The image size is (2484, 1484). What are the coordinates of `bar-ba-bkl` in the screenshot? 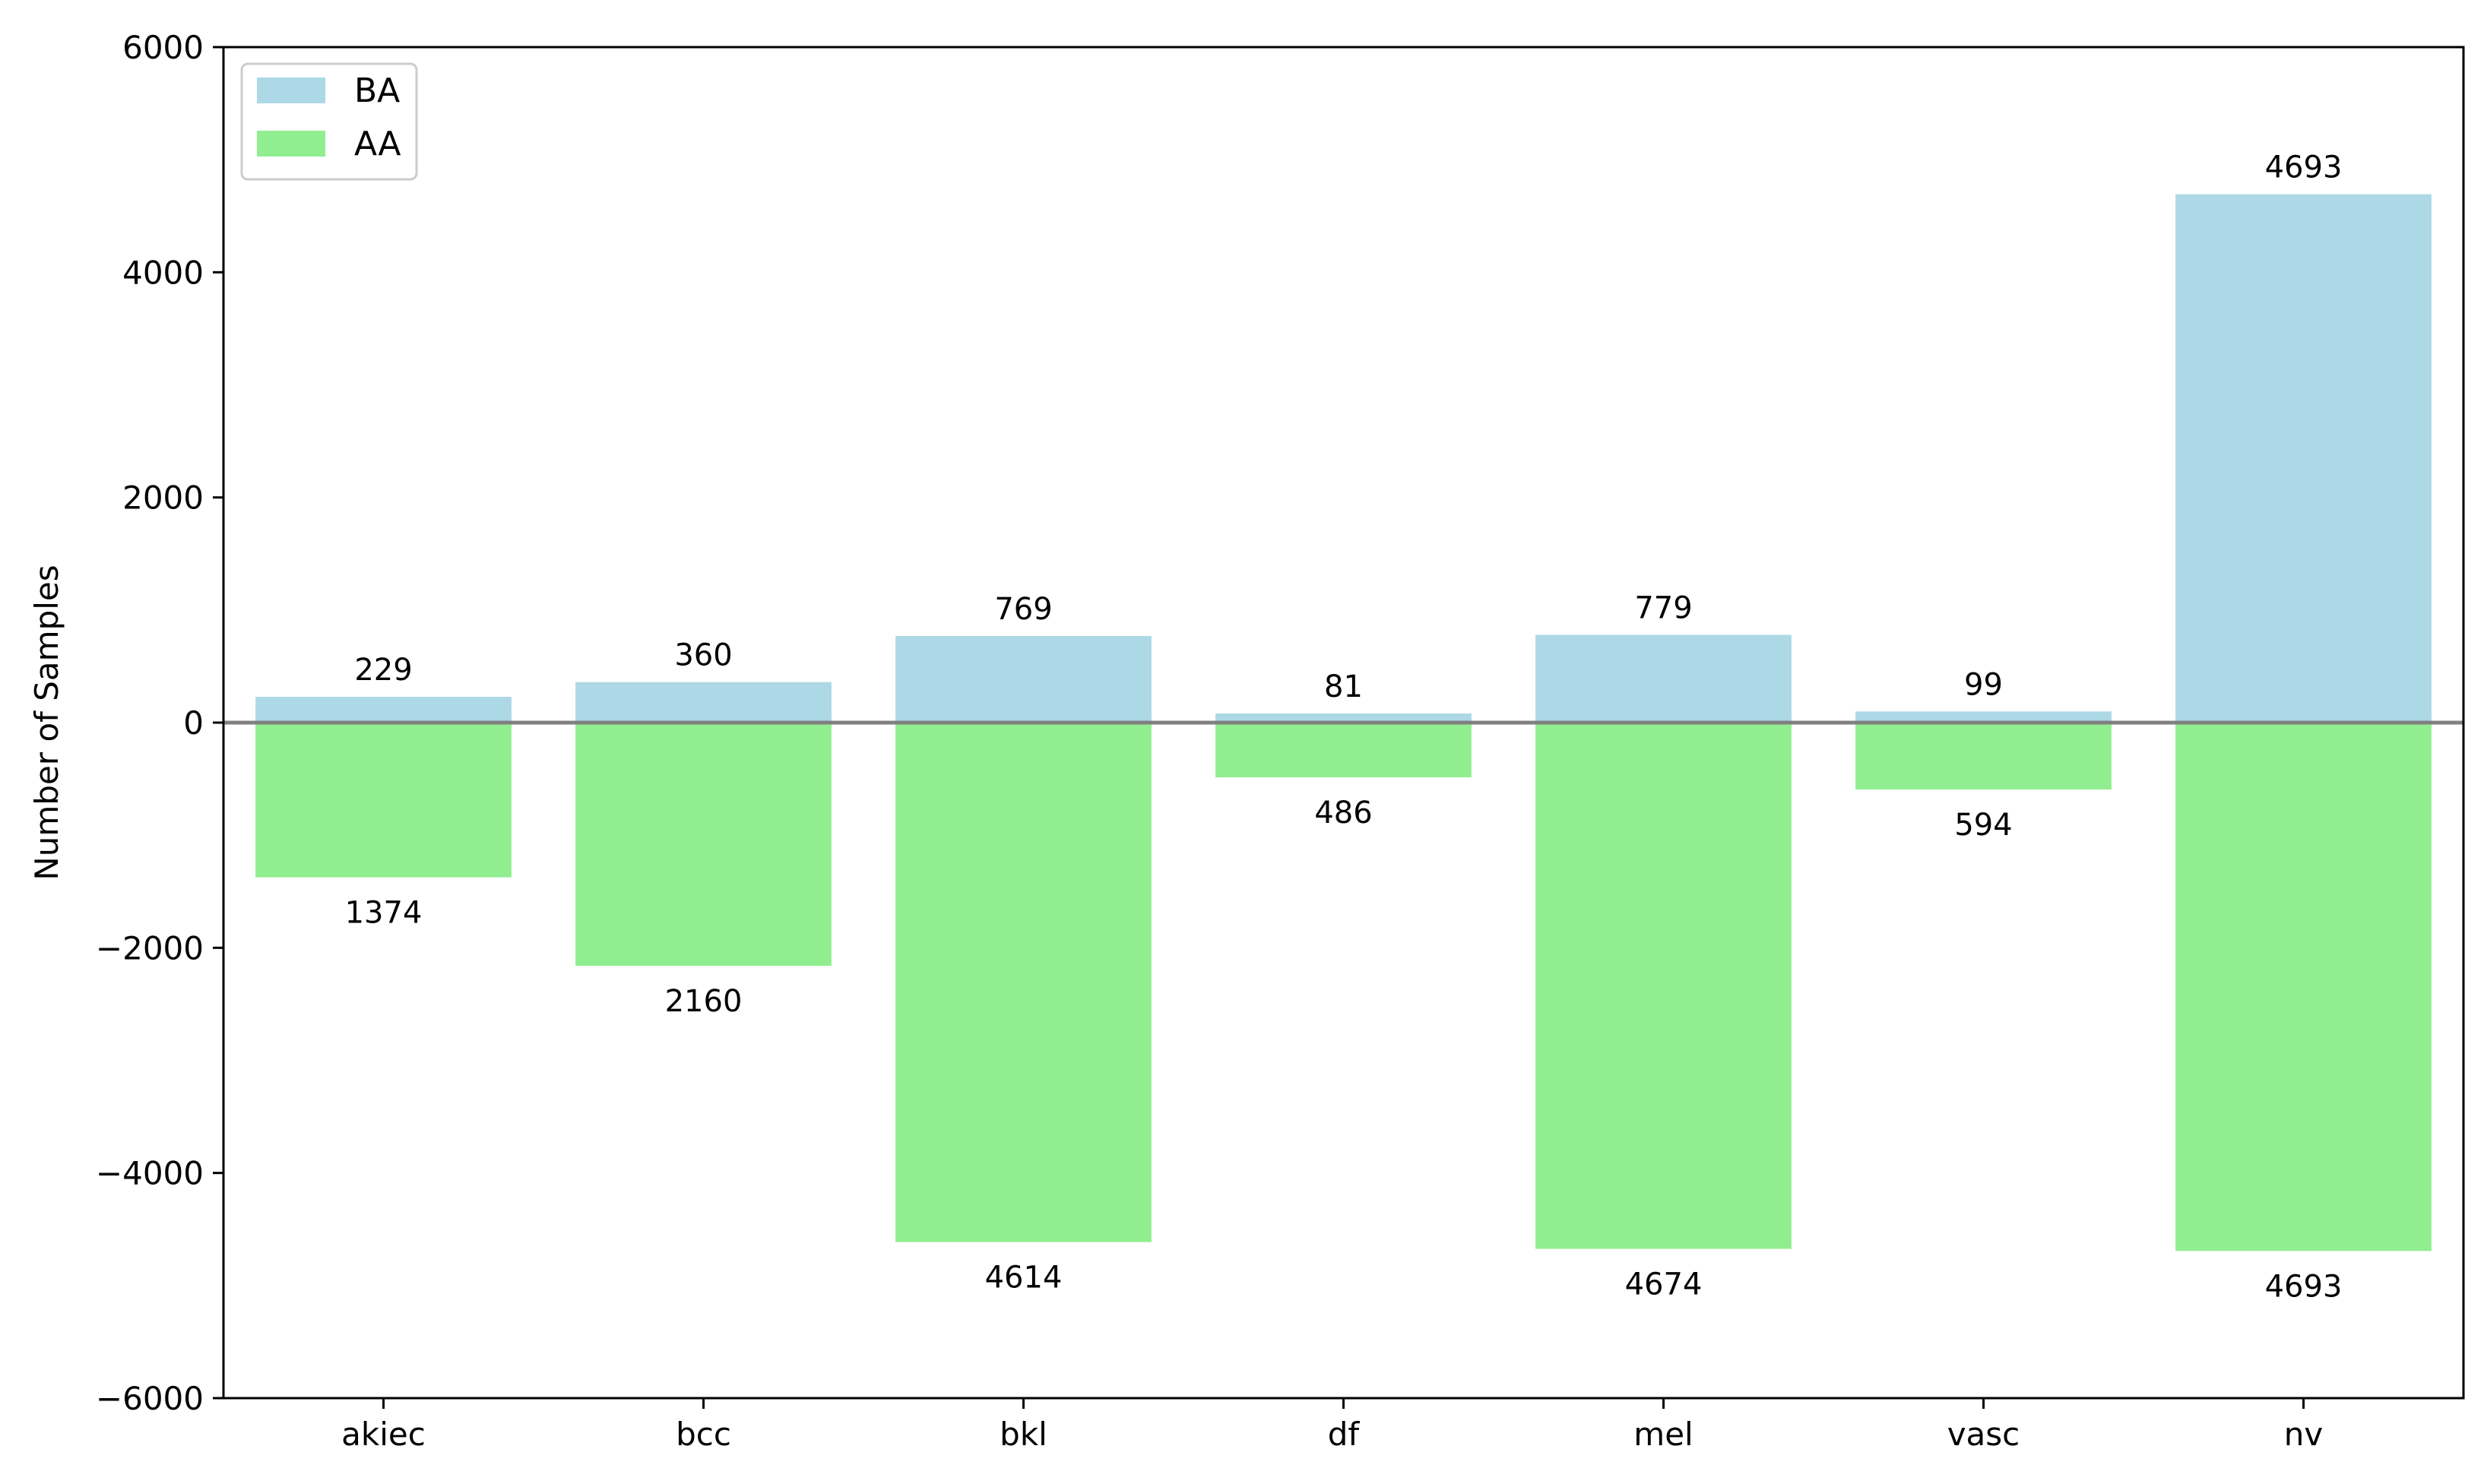 It's located at (1024, 679).